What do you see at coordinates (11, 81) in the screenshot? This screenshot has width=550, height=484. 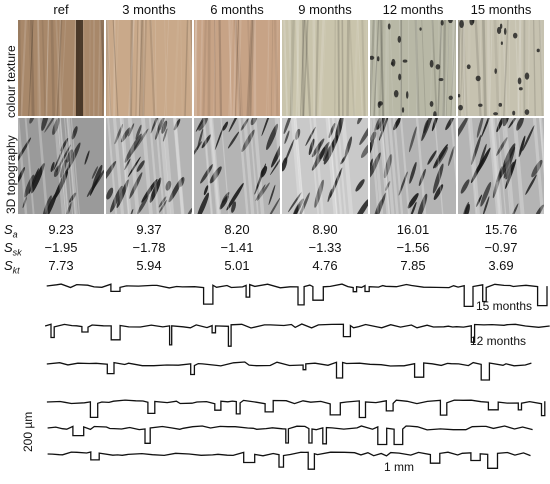 I see `row-label-colour-texture: colour texture` at bounding box center [11, 81].